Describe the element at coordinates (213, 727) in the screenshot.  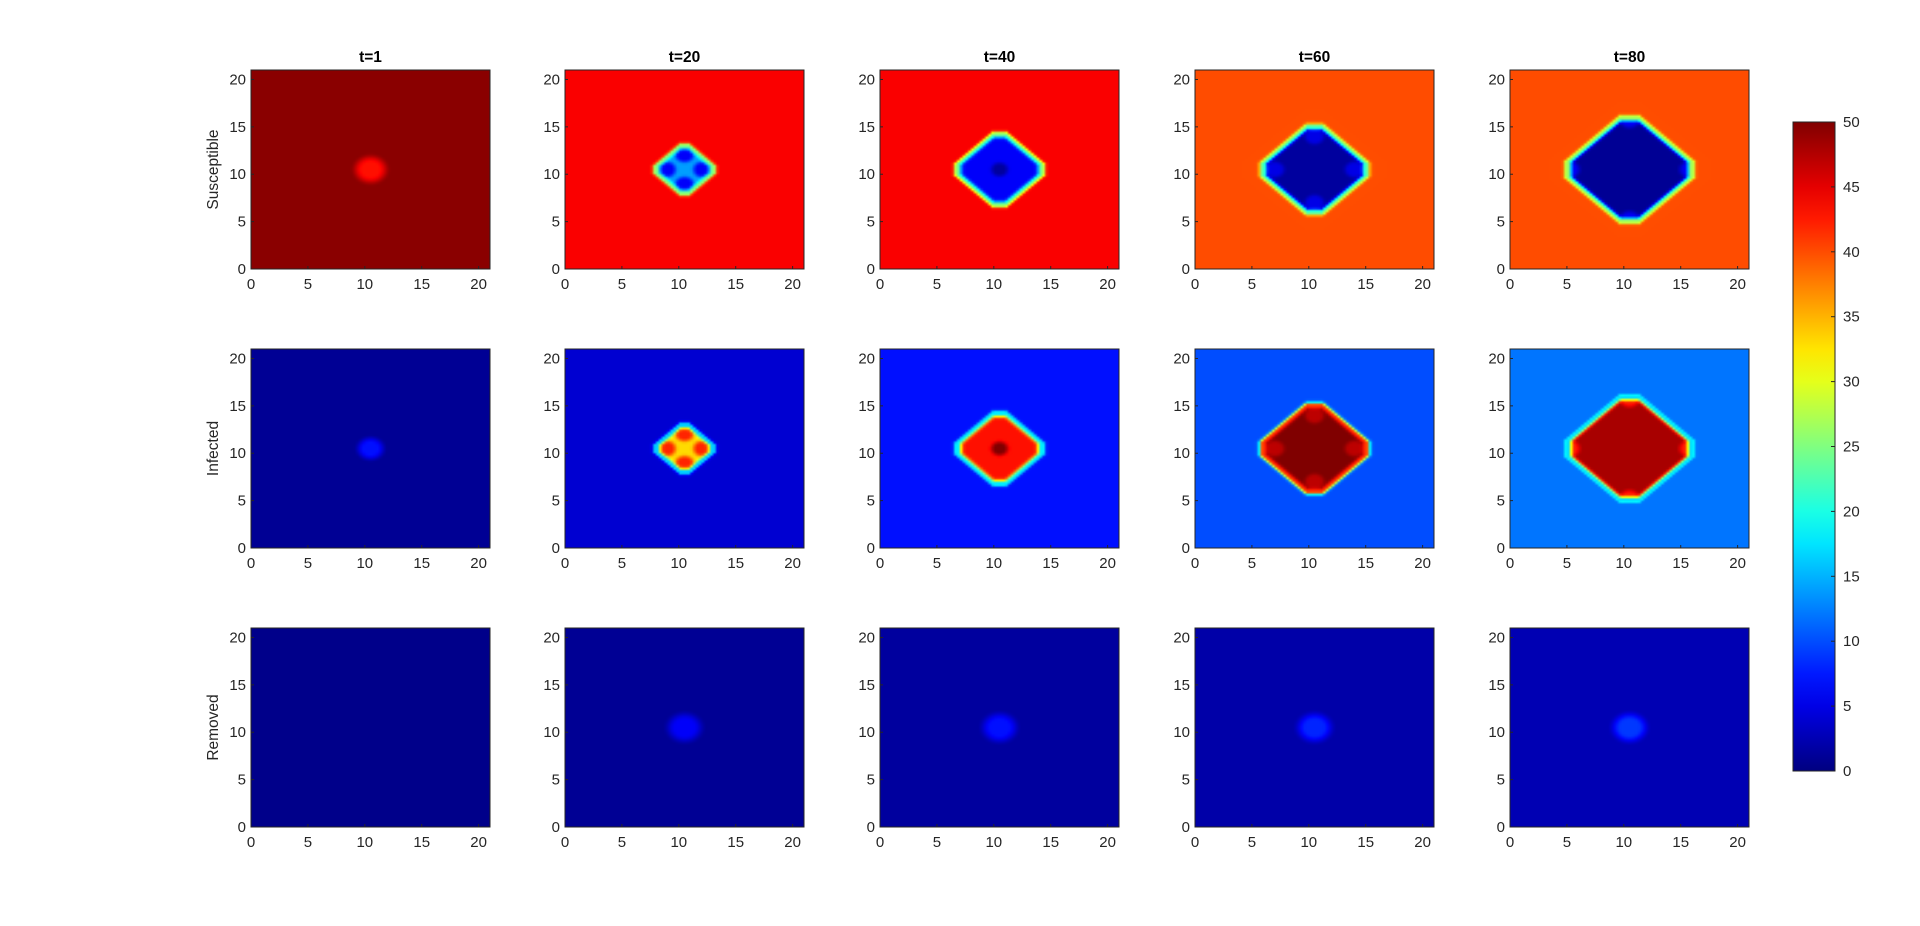
I see `row-label: Removed` at that location.